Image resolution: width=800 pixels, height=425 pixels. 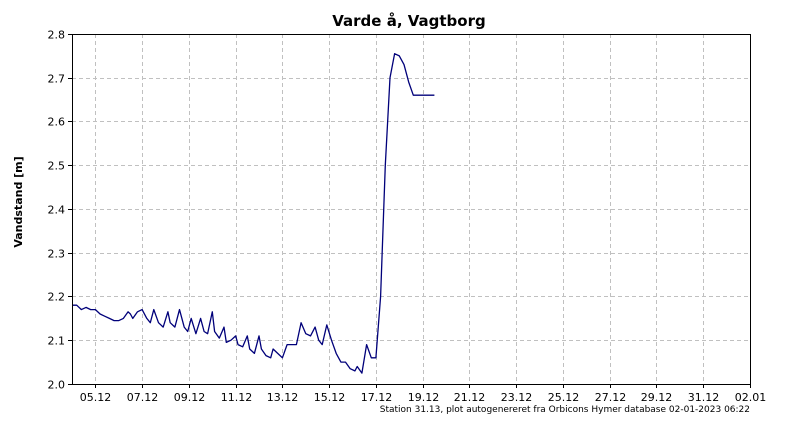 What do you see at coordinates (57, 254) in the screenshot?
I see `y-tick-label: 2.3` at bounding box center [57, 254].